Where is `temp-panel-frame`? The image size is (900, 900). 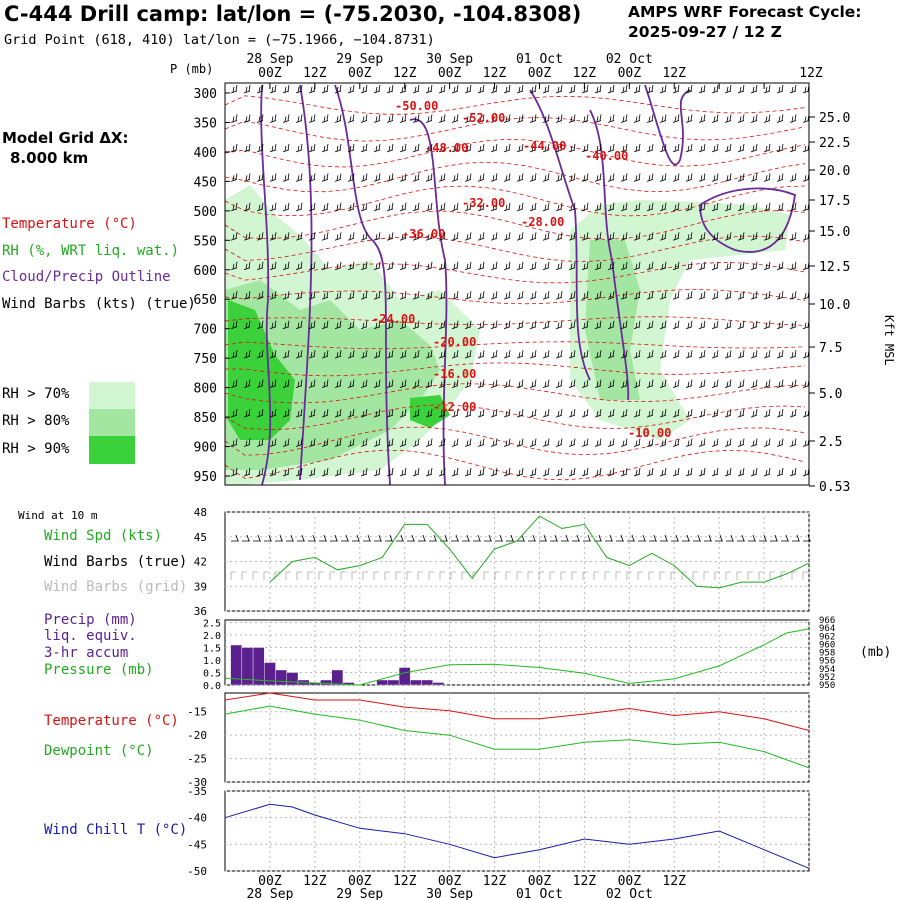
temp-panel-frame is located at coordinates (517, 737).